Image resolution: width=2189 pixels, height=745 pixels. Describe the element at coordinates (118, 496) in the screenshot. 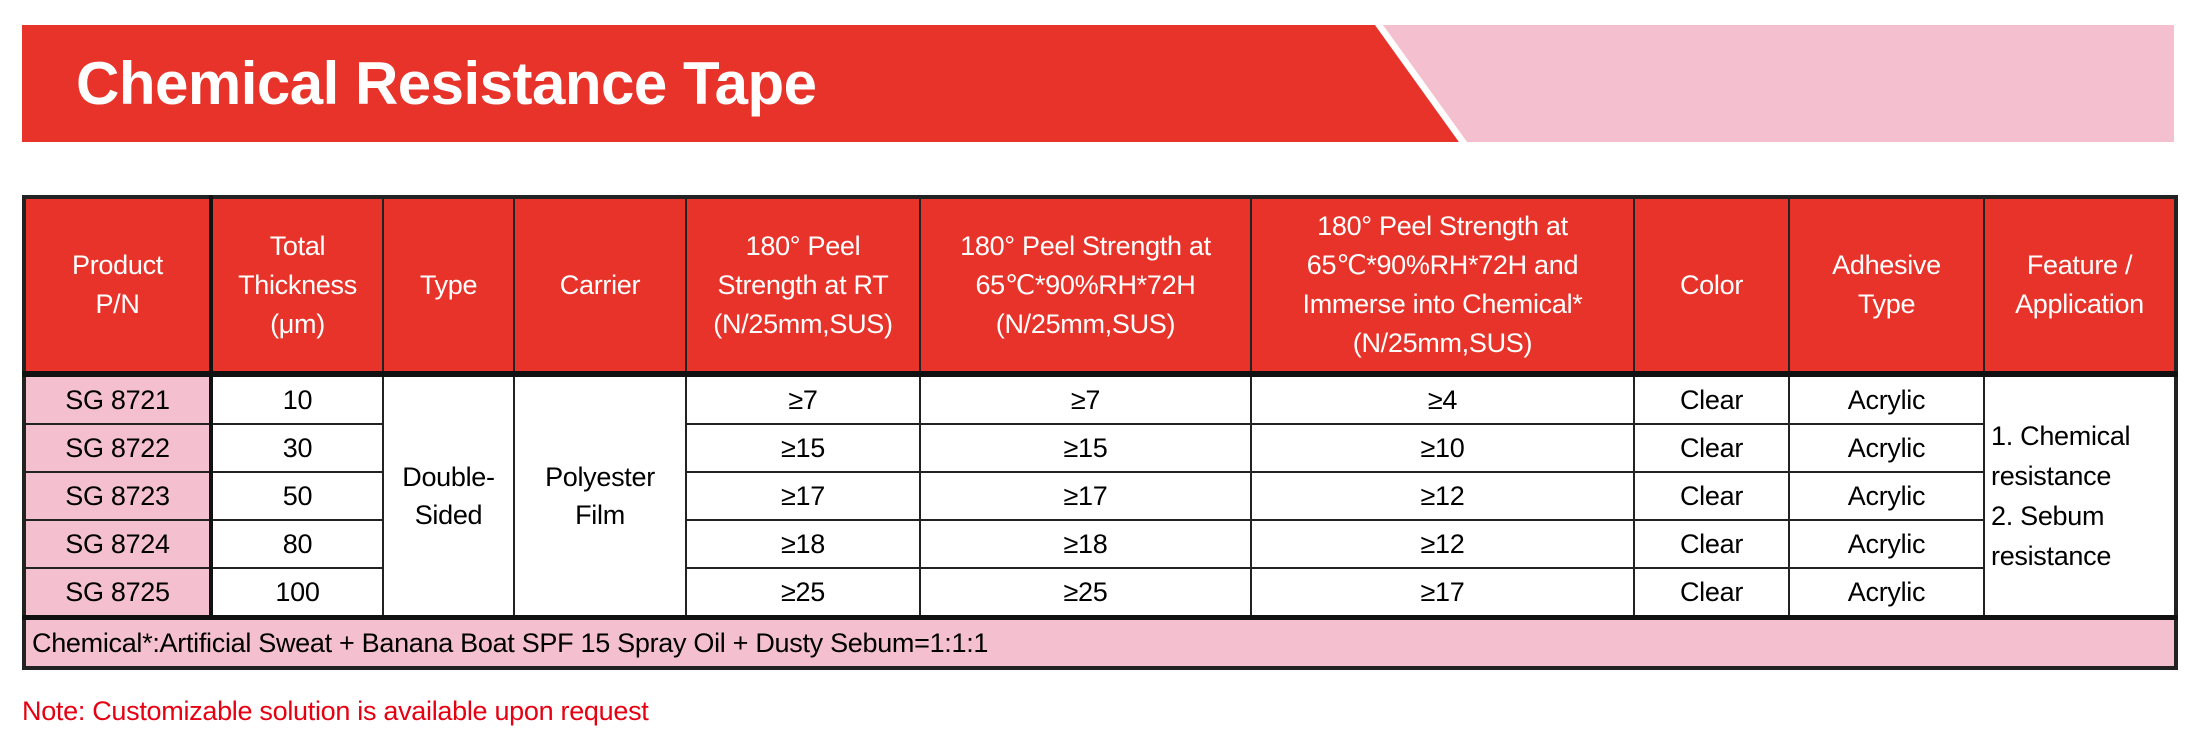

I see `cell-product-pn: SG 8723` at that location.